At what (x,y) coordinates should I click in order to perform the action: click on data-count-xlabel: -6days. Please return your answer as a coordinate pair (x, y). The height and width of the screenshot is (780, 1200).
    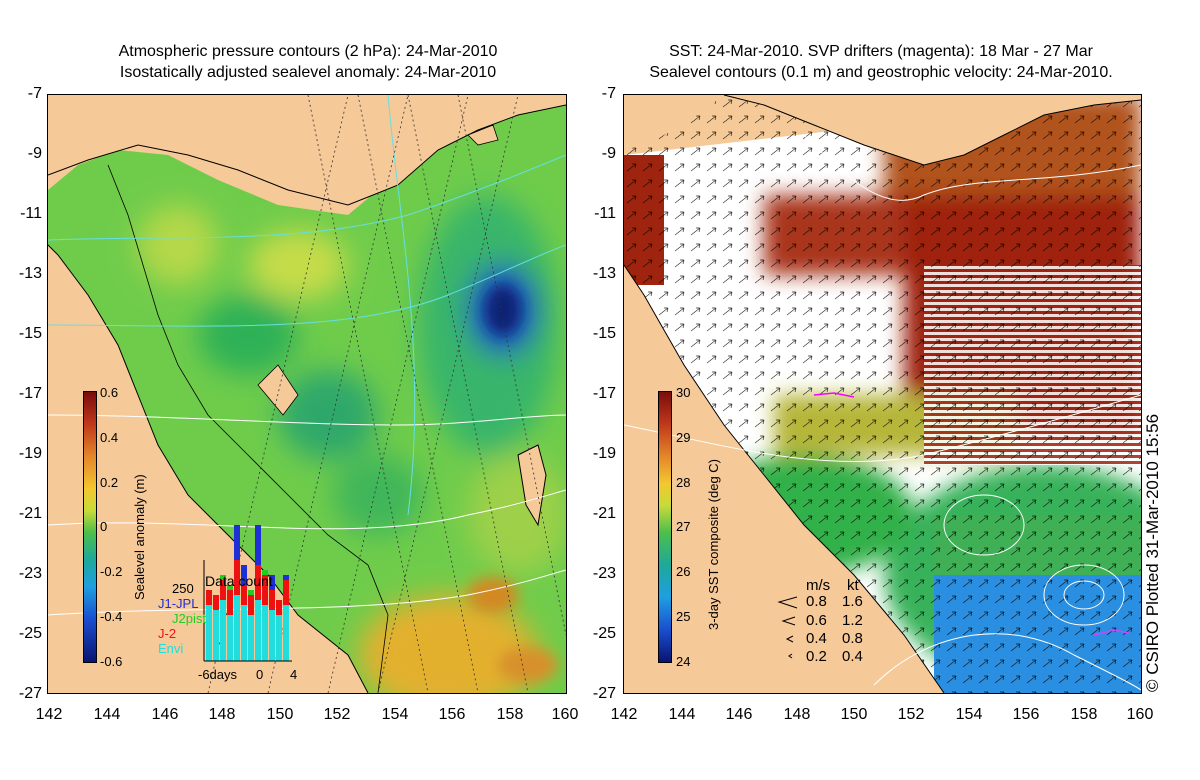
    Looking at the image, I should click on (218, 674).